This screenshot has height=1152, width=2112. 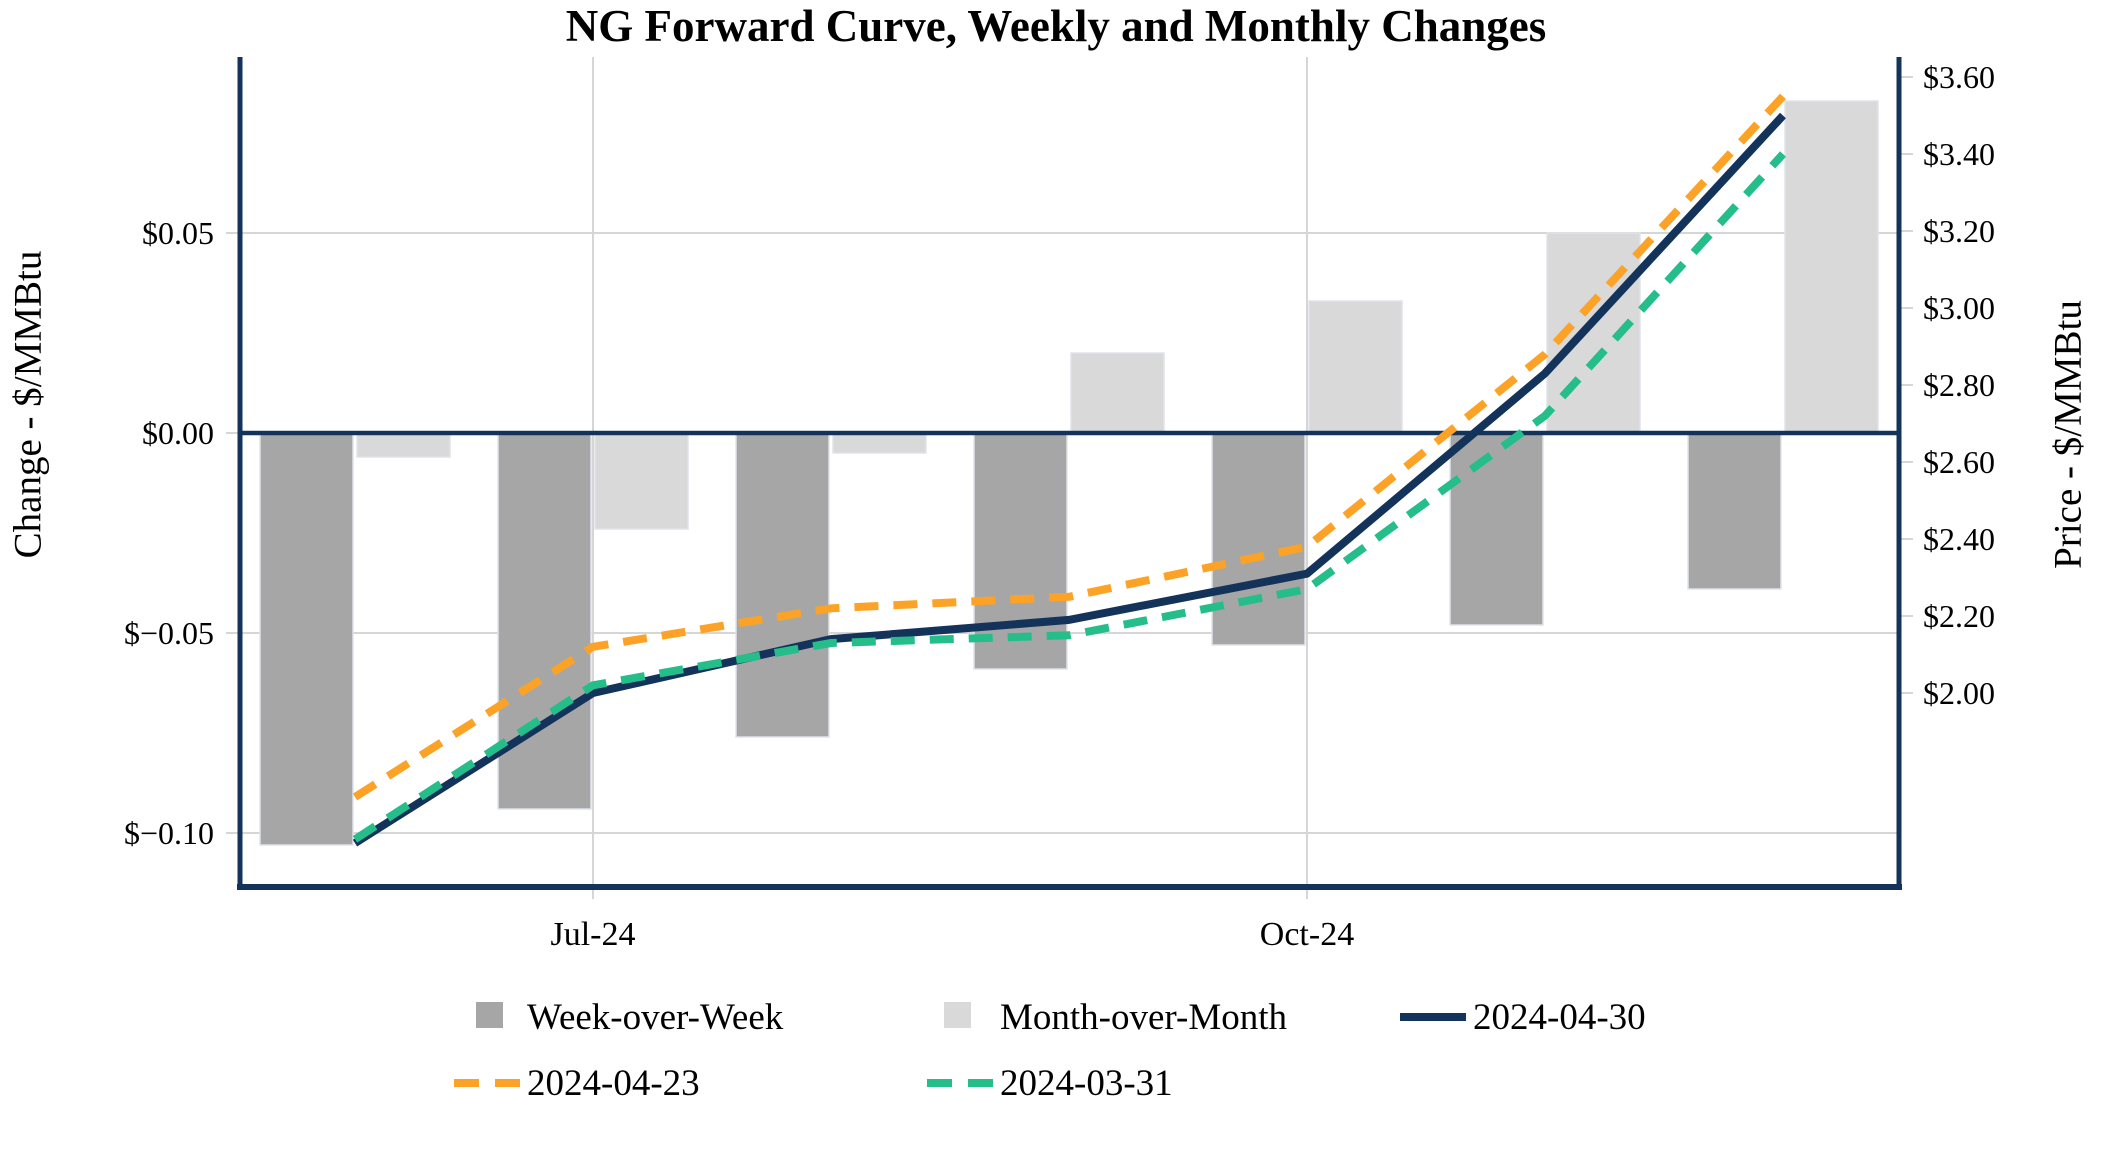 I want to click on right-tick-label: $2.20, so click(x=1959, y=616).